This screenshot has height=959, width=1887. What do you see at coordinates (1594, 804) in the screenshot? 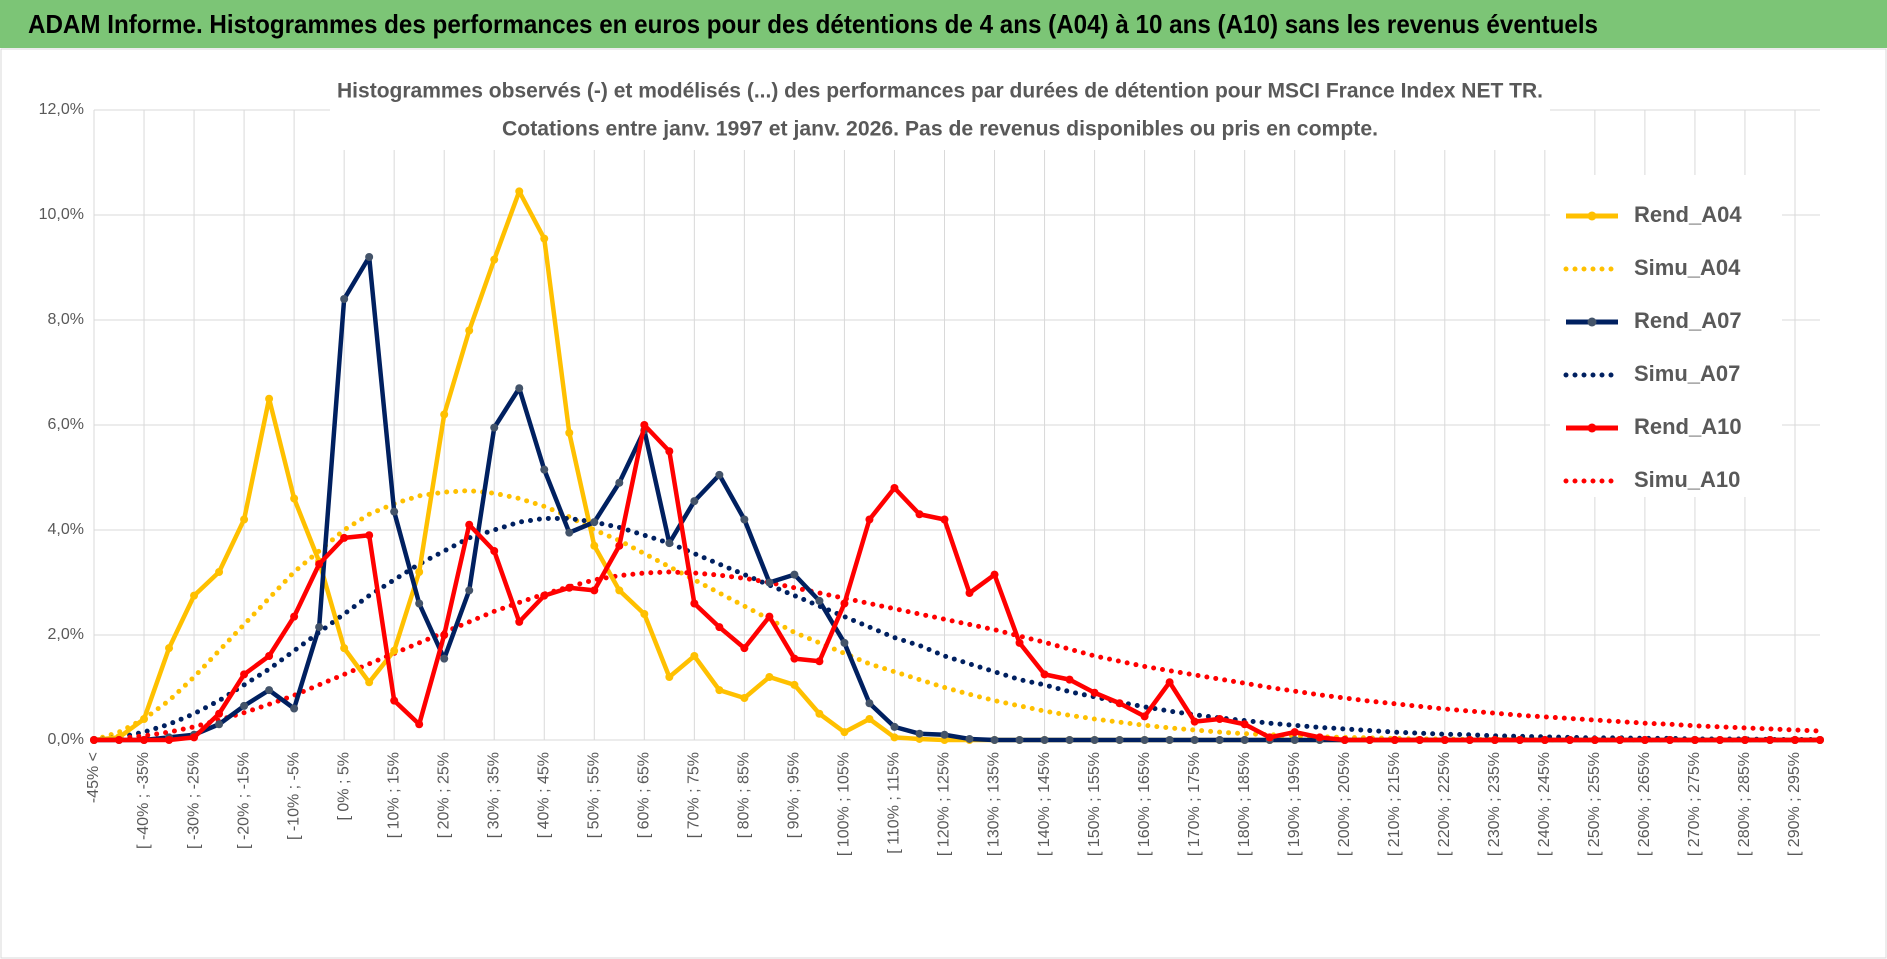
I see `x-tick-label: [ 250% ; 255%` at bounding box center [1594, 804].